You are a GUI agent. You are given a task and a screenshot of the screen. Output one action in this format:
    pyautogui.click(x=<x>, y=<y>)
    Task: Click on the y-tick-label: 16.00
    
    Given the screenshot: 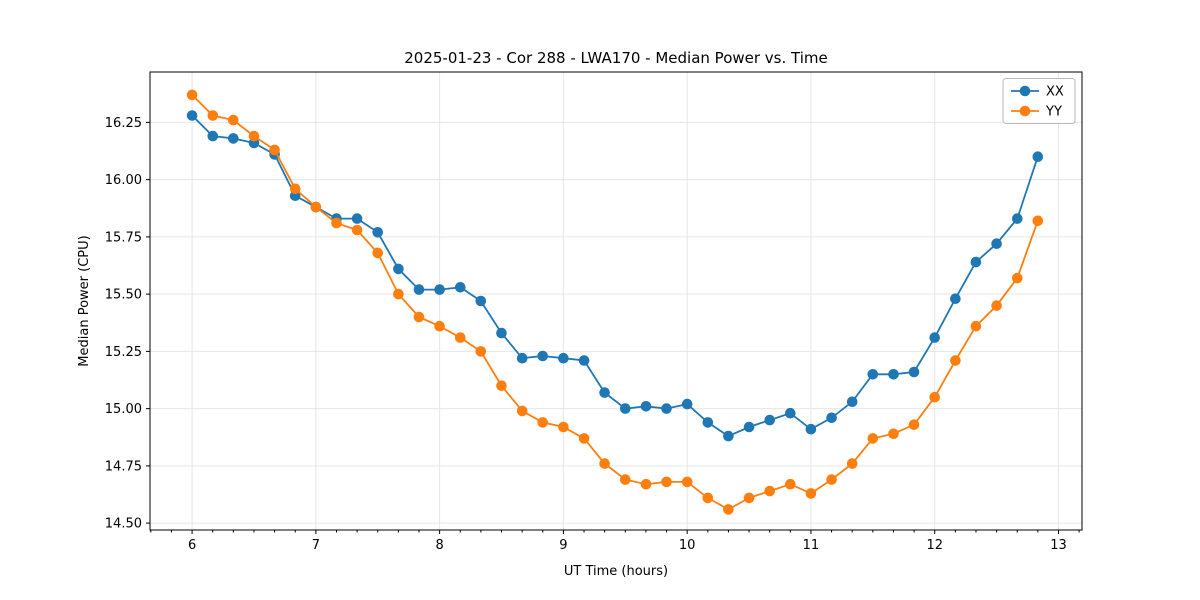 What is the action you would take?
    pyautogui.click(x=123, y=180)
    